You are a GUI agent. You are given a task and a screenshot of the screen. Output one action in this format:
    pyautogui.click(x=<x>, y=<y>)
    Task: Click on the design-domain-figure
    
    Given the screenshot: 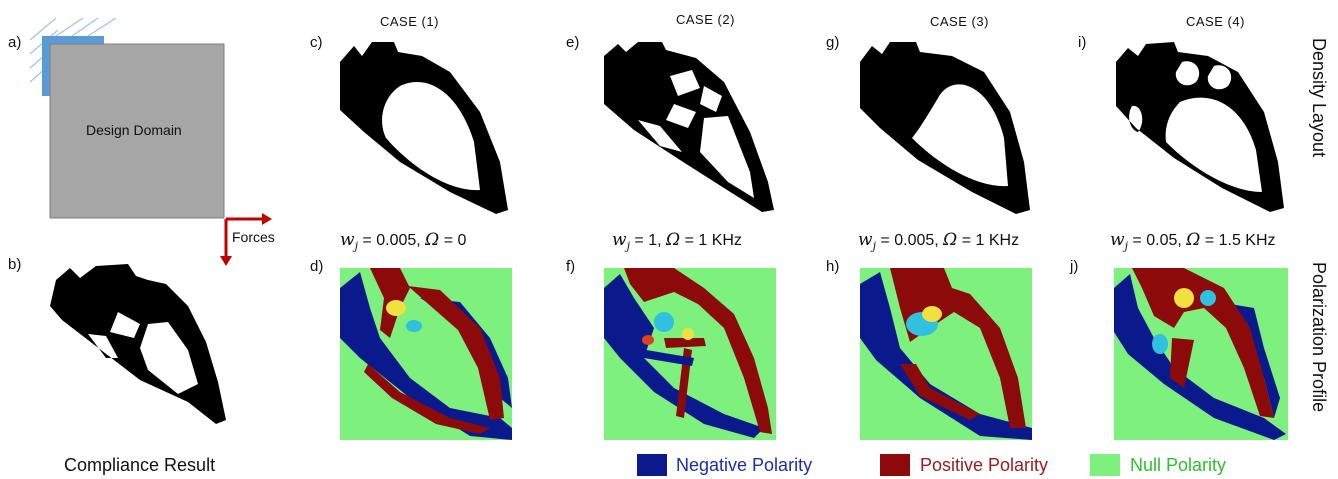 What is the action you would take?
    pyautogui.click(x=150, y=142)
    